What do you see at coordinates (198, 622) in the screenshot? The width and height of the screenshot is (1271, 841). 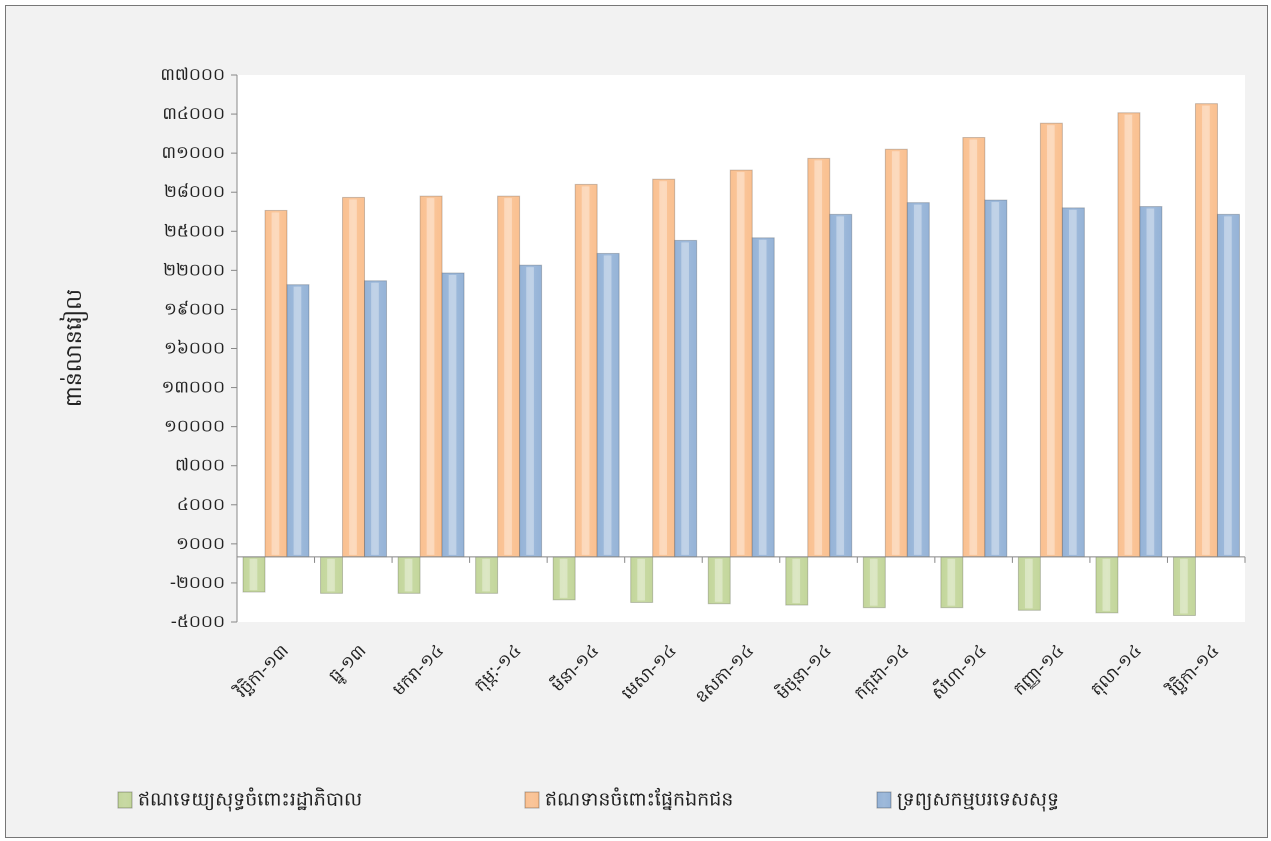 I see `y-tick-label: -៥០០០` at bounding box center [198, 622].